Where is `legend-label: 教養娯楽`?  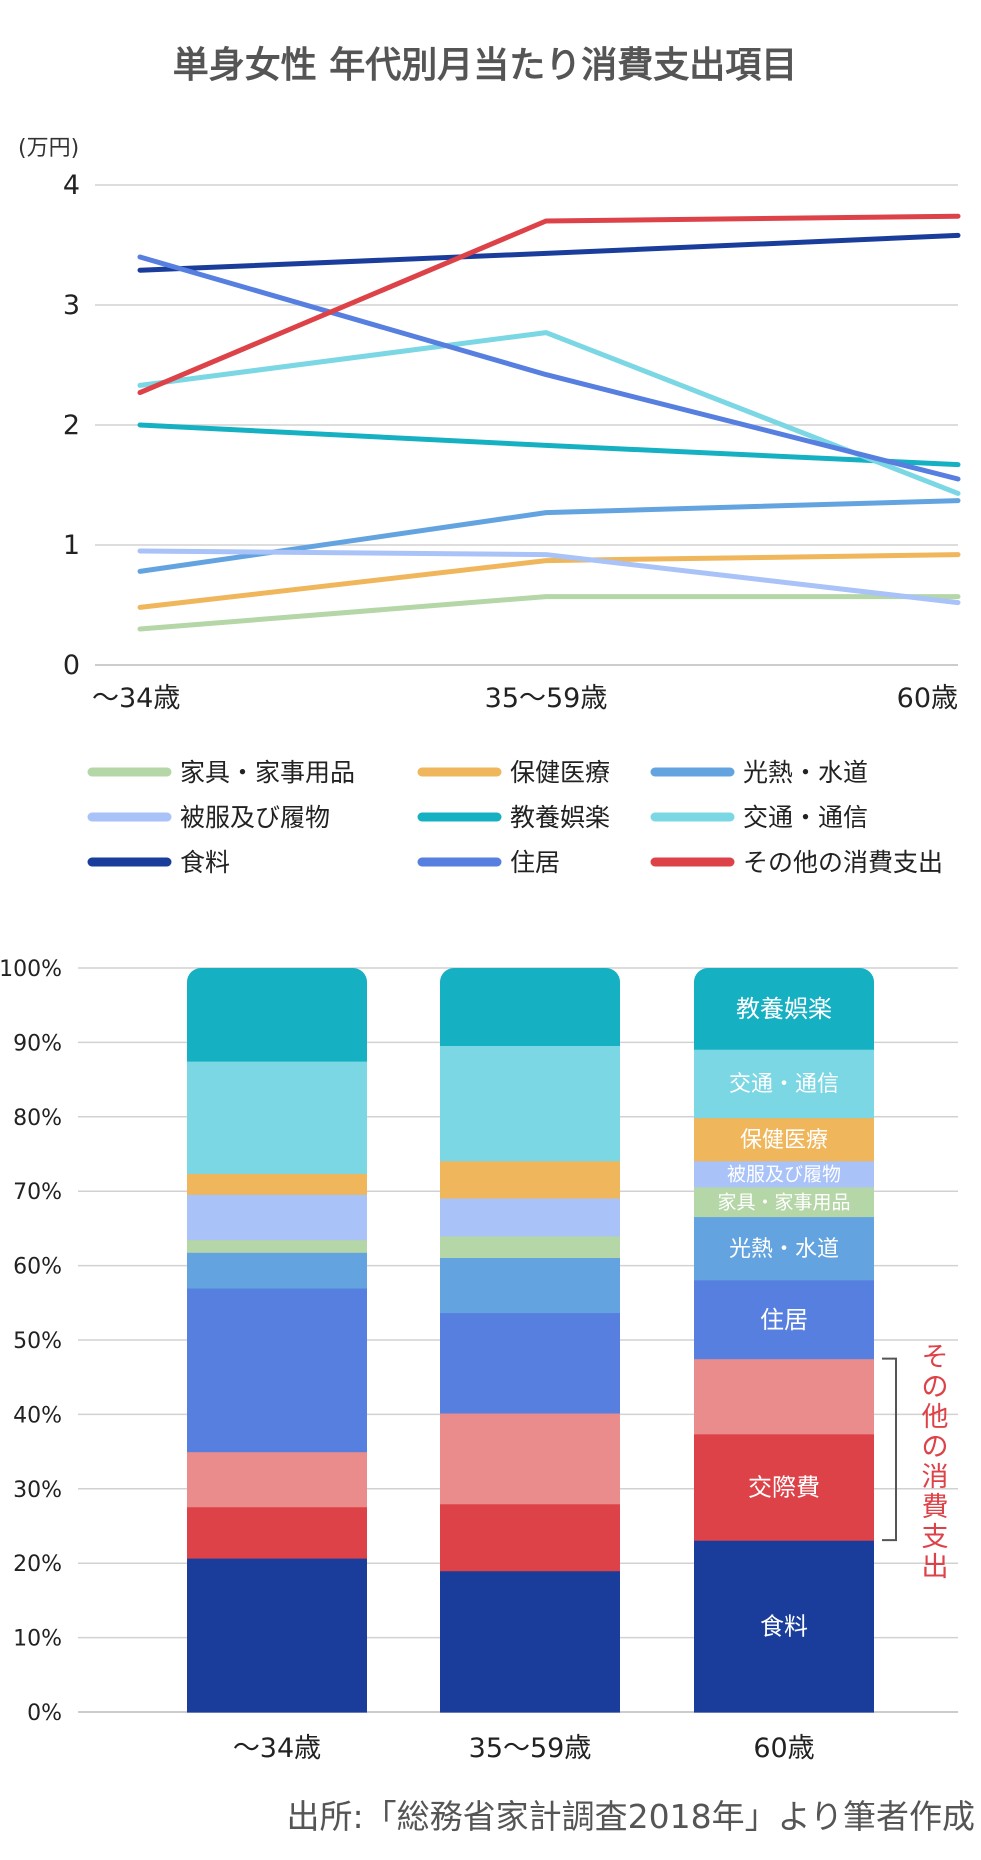
legend-label: 教養娯楽 is located at coordinates (560, 817).